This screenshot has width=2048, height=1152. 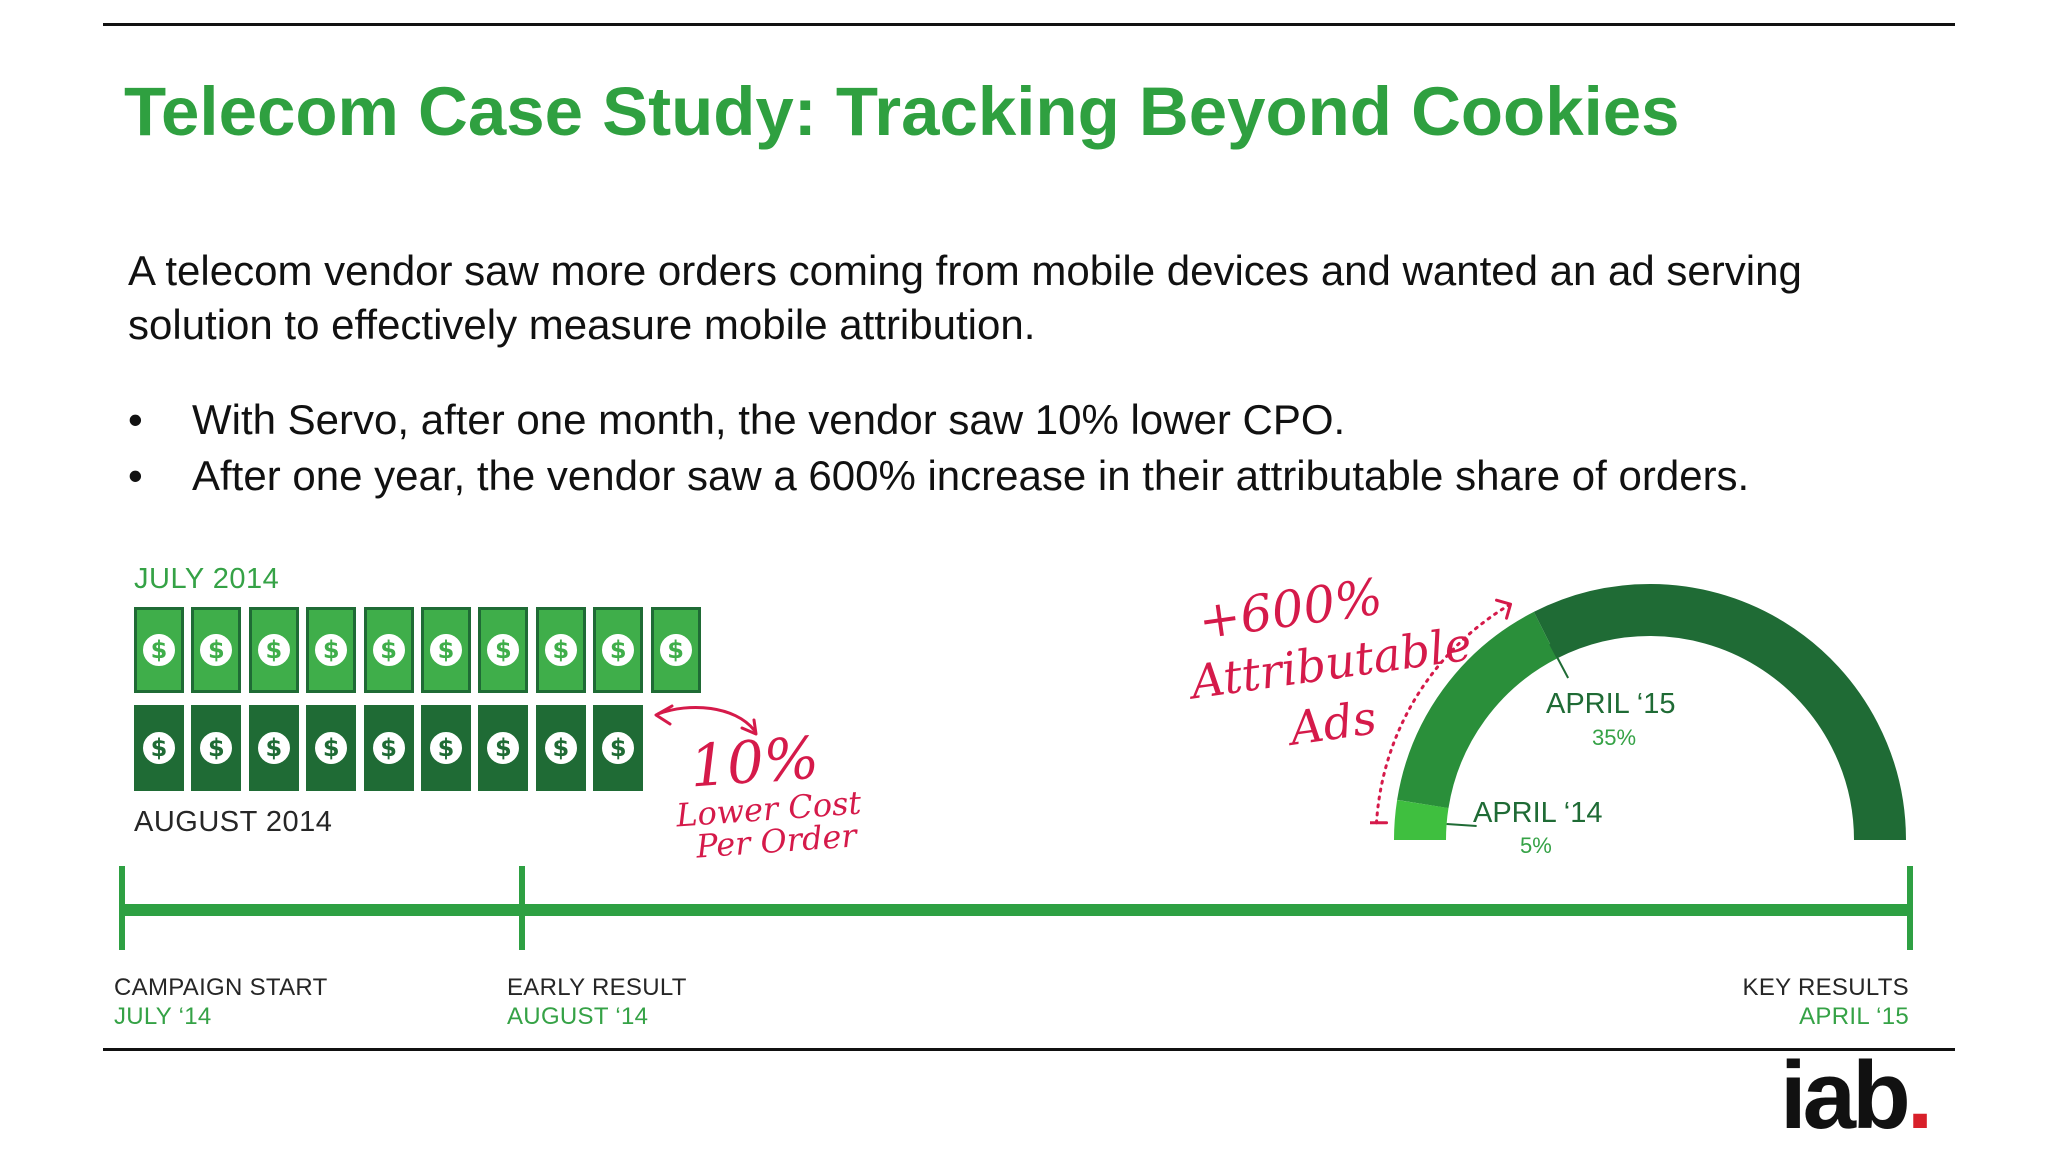 I want to click on gauge-tick-low, so click(x=1461, y=824).